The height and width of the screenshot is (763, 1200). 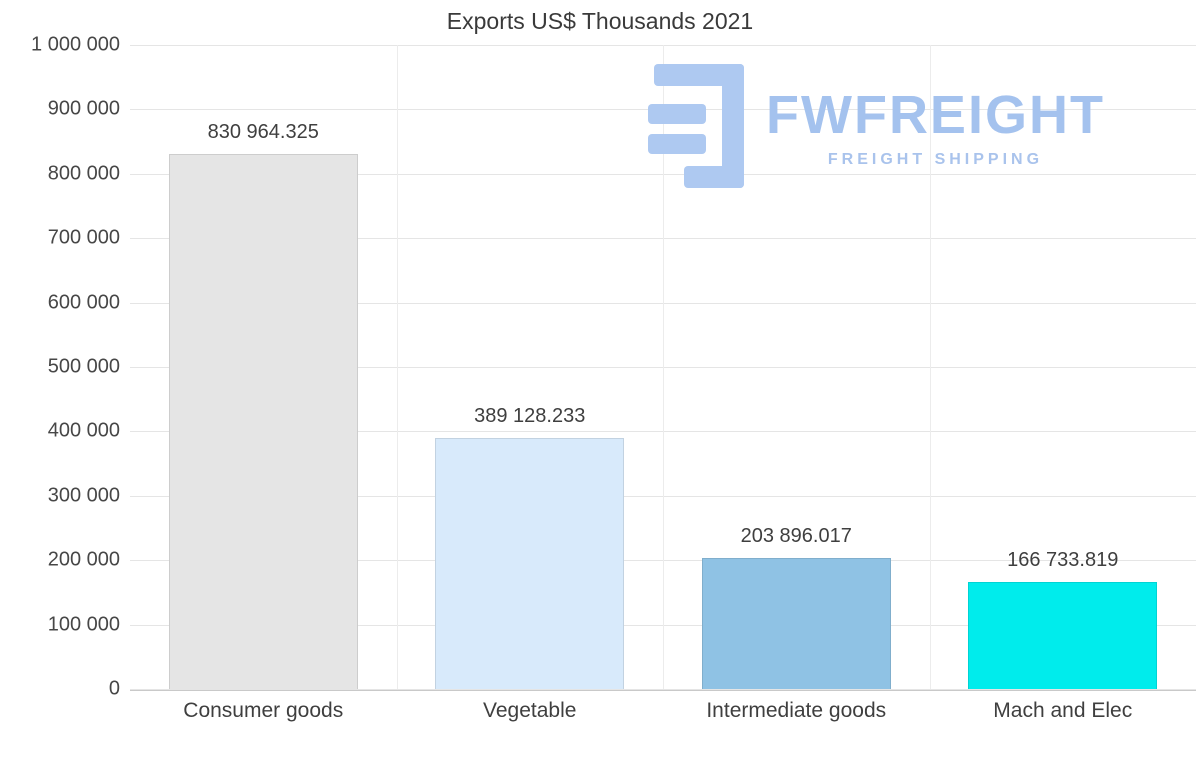 I want to click on x-tick-label-intermediate-goods: Intermediate goods, so click(x=796, y=710).